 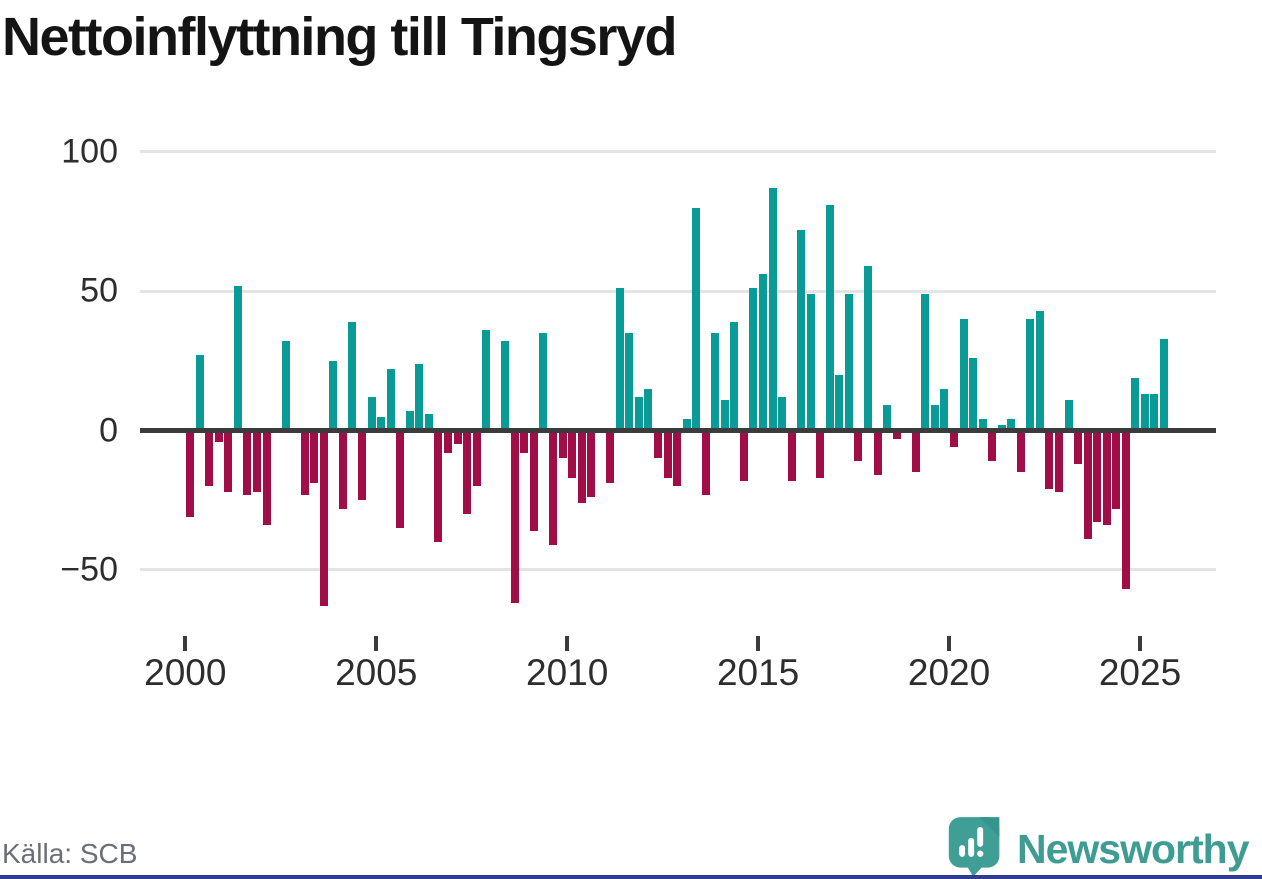 I want to click on bar-2022-Q3, so click(x=1049, y=460).